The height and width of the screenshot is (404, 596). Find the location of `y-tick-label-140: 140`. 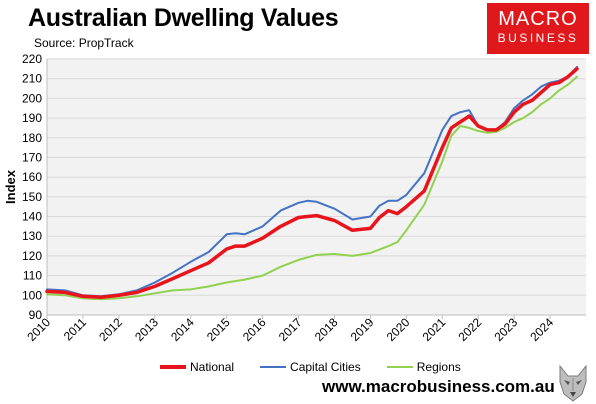

y-tick-label-140: 140 is located at coordinates (32, 217).